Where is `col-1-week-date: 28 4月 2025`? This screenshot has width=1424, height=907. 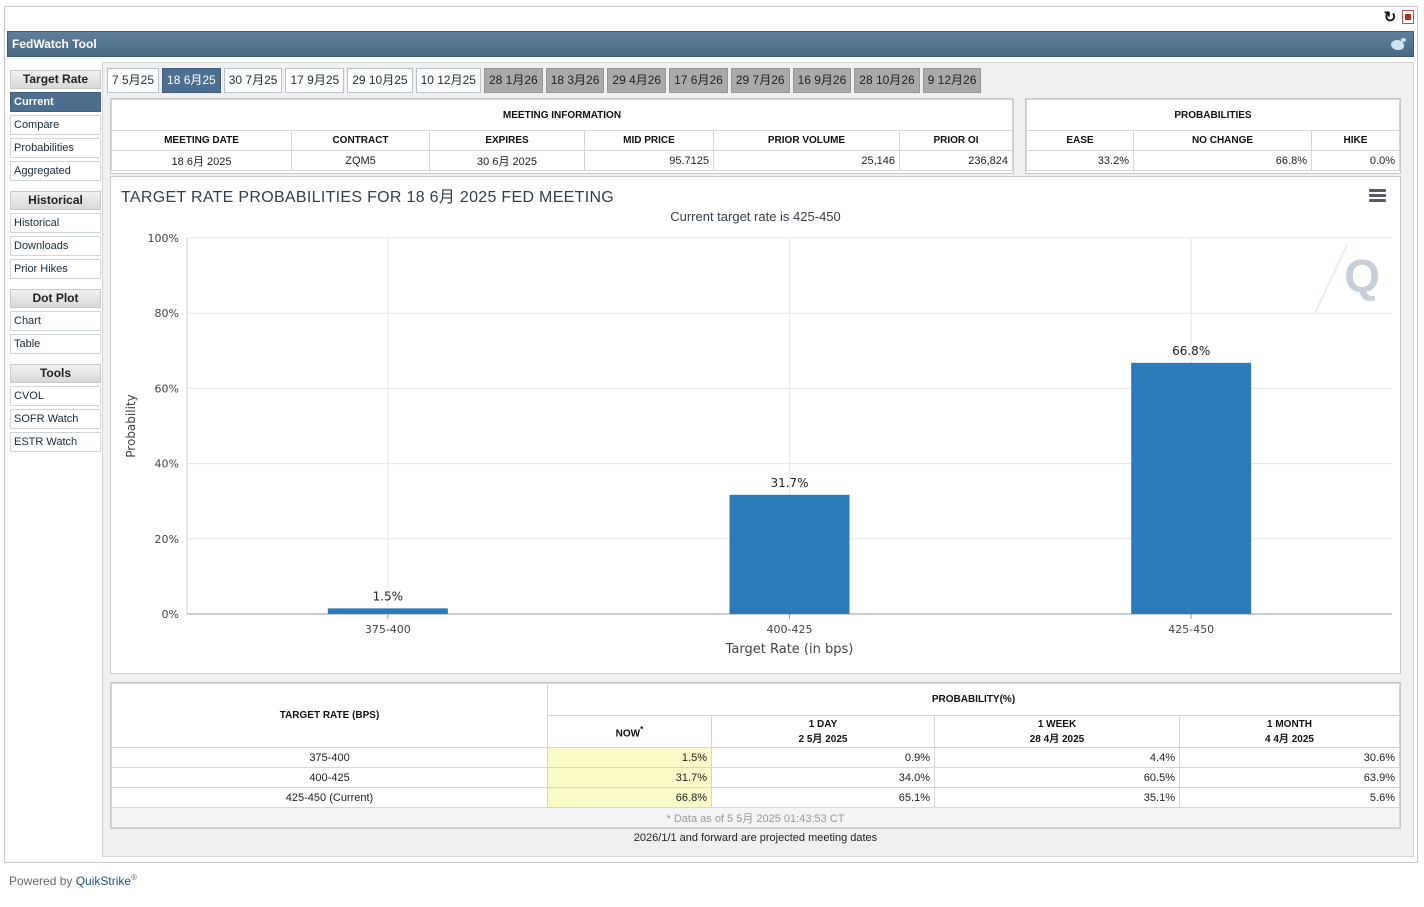
col-1-week-date: 28 4月 2025 is located at coordinates (1057, 739).